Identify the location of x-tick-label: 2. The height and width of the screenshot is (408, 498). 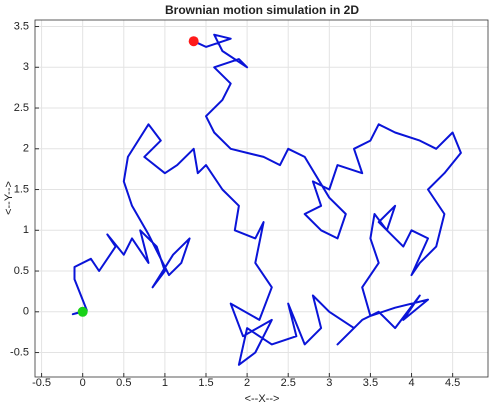
(247, 383).